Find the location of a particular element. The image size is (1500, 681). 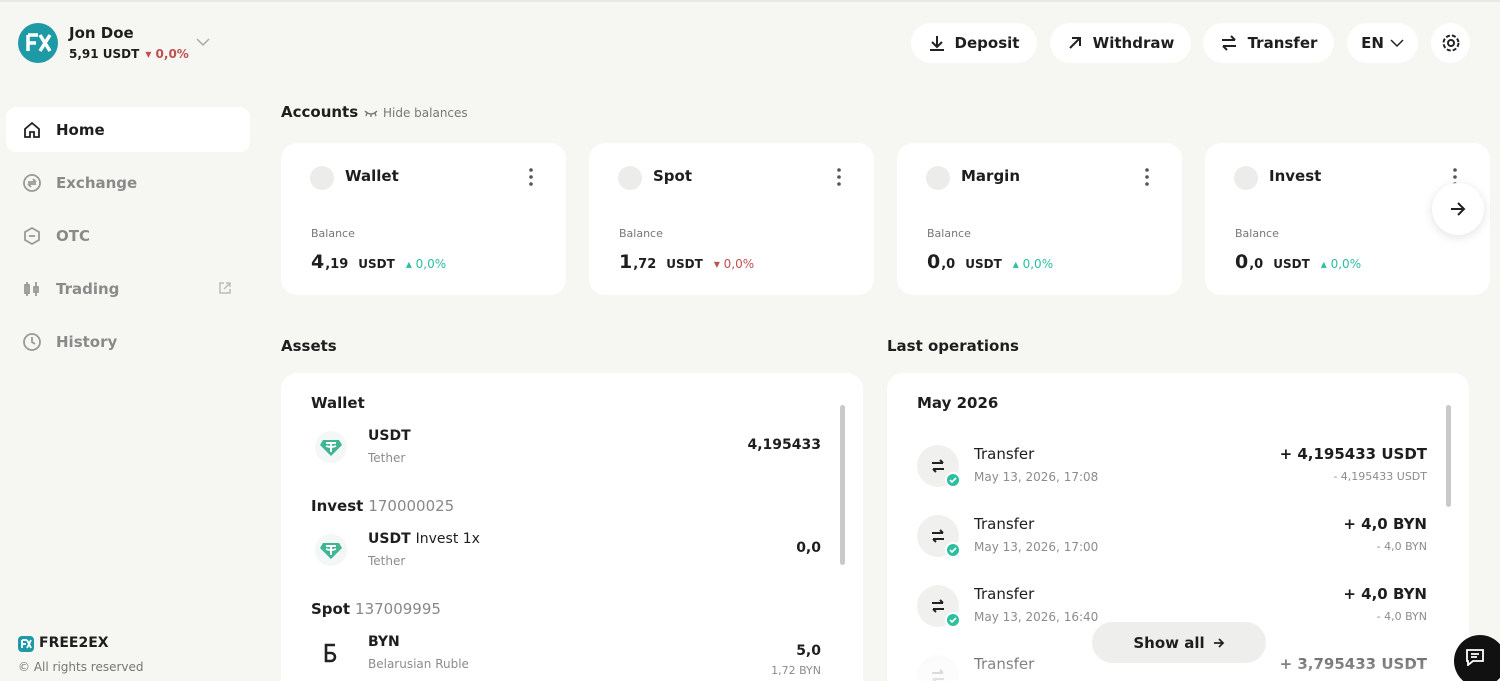

asset-group-title: Wallet is located at coordinates (338, 403).